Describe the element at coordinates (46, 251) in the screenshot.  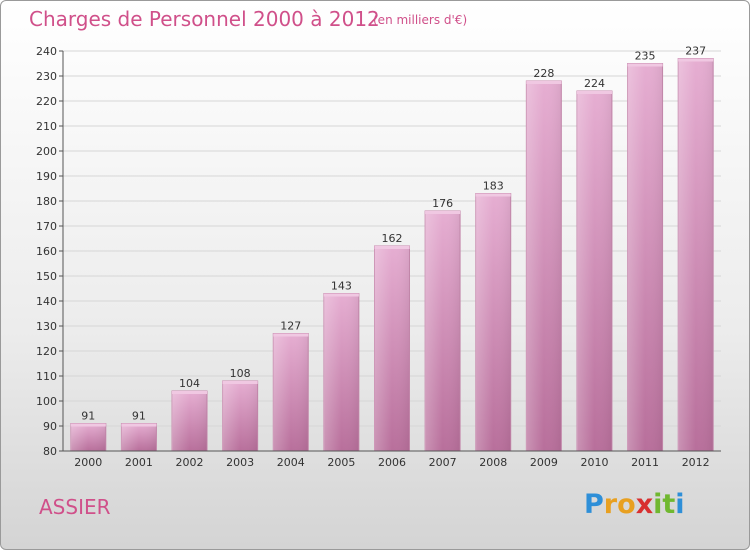
I see `y-tick-label: 160` at that location.